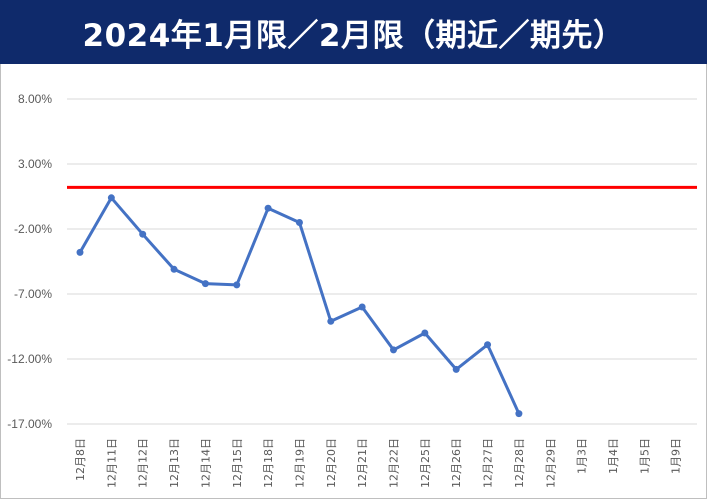 The image size is (707, 499). I want to click on x-tick-label: 12月28日, so click(519, 463).